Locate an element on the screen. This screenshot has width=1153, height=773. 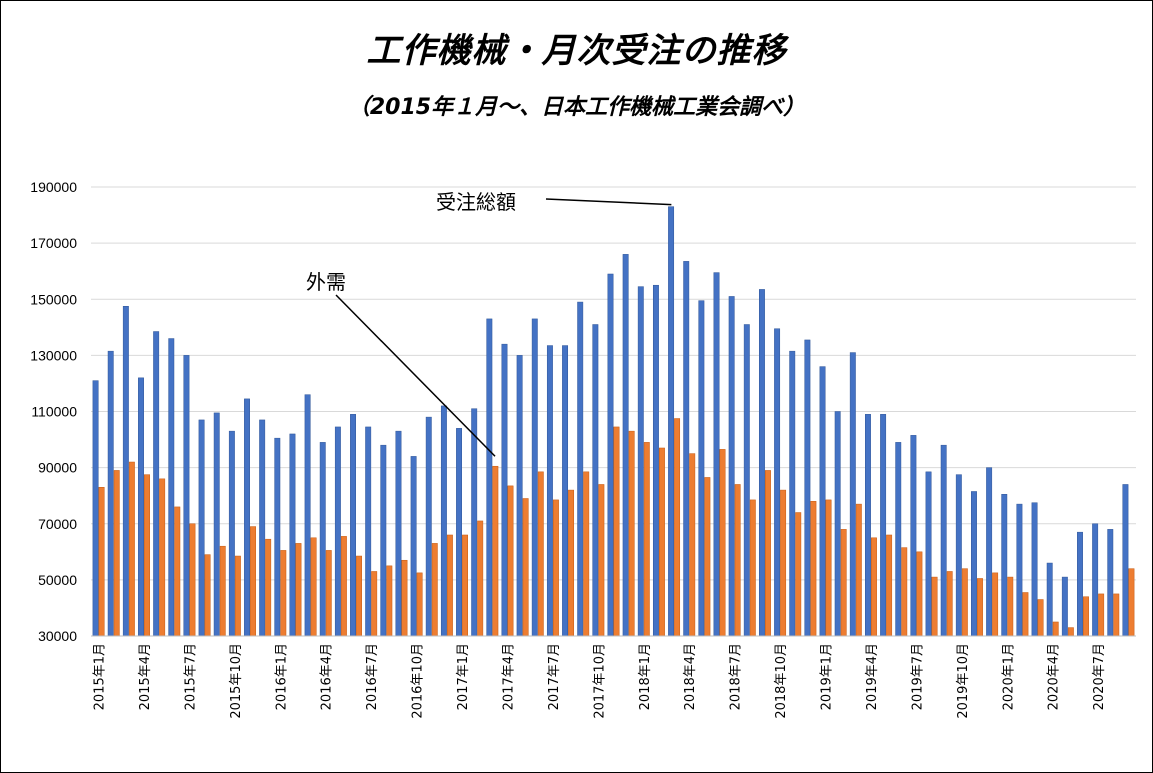
x-tick-label: 2018年7月 is located at coordinates (736, 676).